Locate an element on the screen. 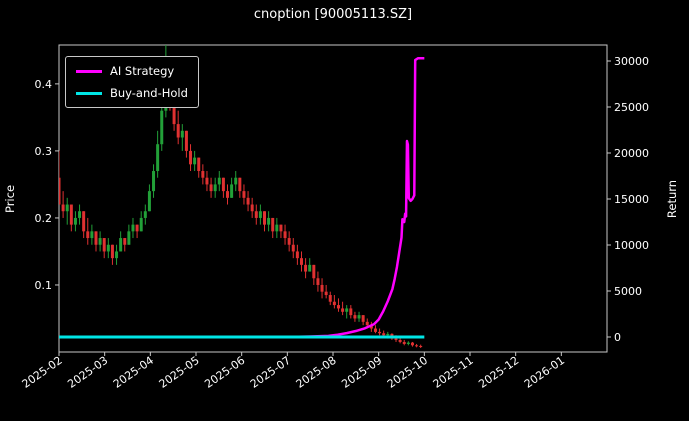  right-tick-label: 25000 is located at coordinates (631, 107).